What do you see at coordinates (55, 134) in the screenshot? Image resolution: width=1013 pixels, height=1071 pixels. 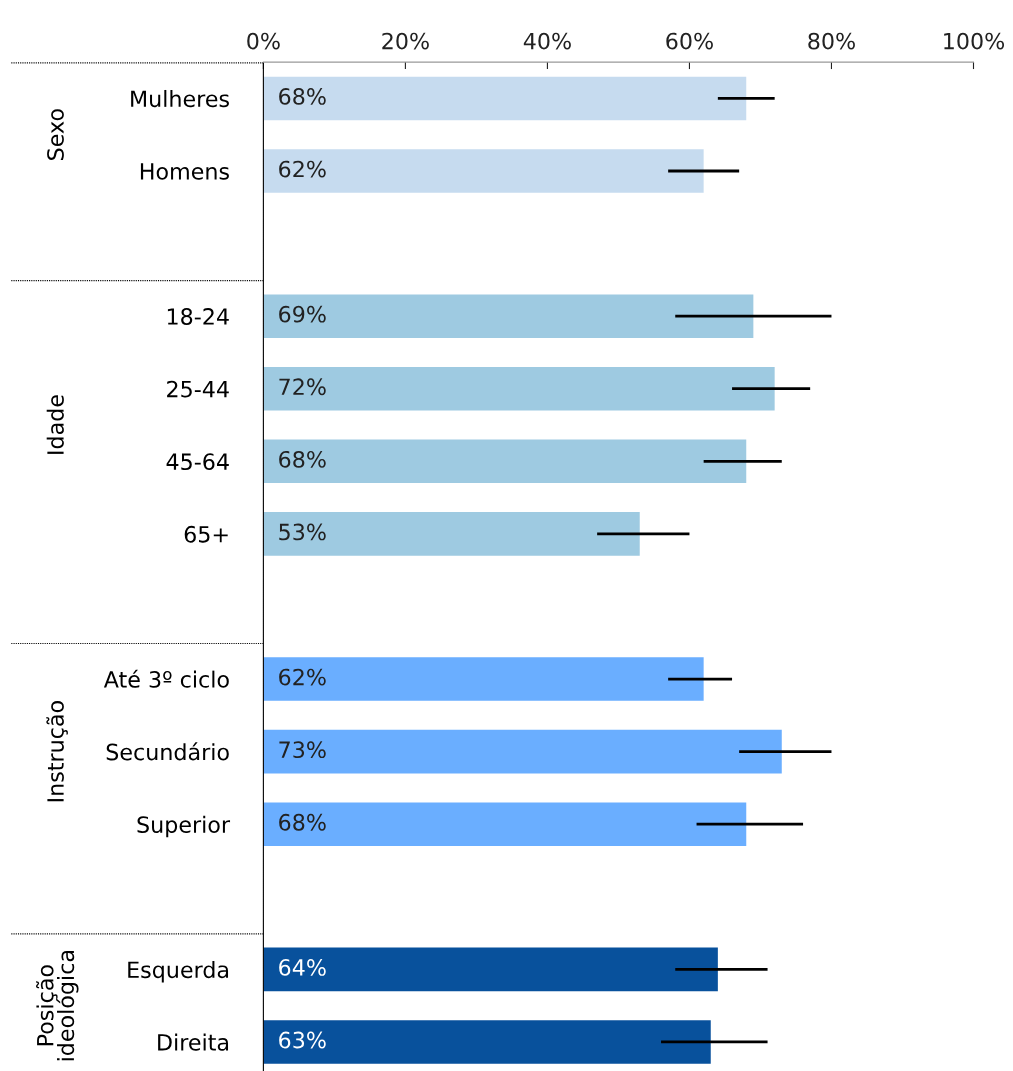 I see `text: Sexo` at bounding box center [55, 134].